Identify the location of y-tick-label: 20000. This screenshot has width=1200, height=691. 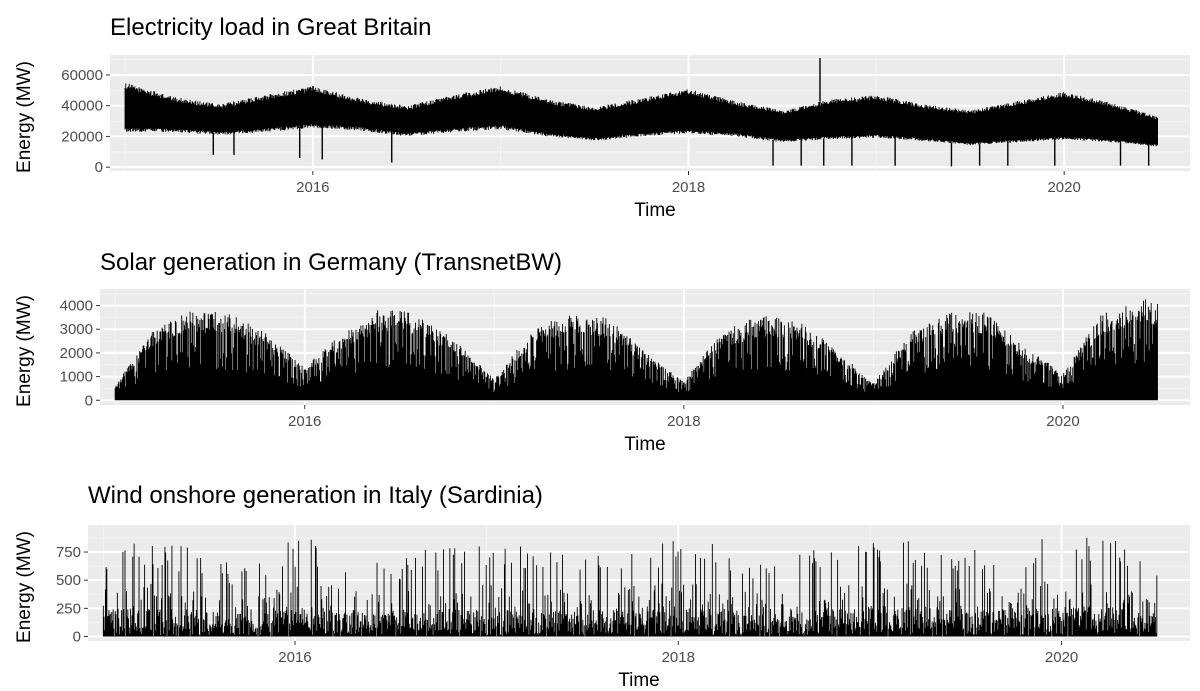
(82, 136).